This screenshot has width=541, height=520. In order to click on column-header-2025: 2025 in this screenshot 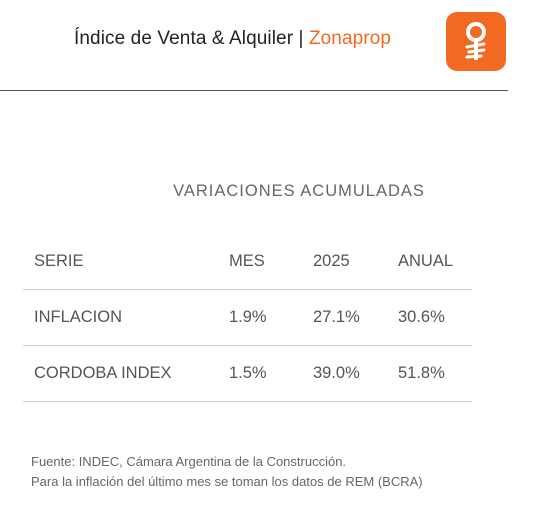, I will do `click(331, 261)`.